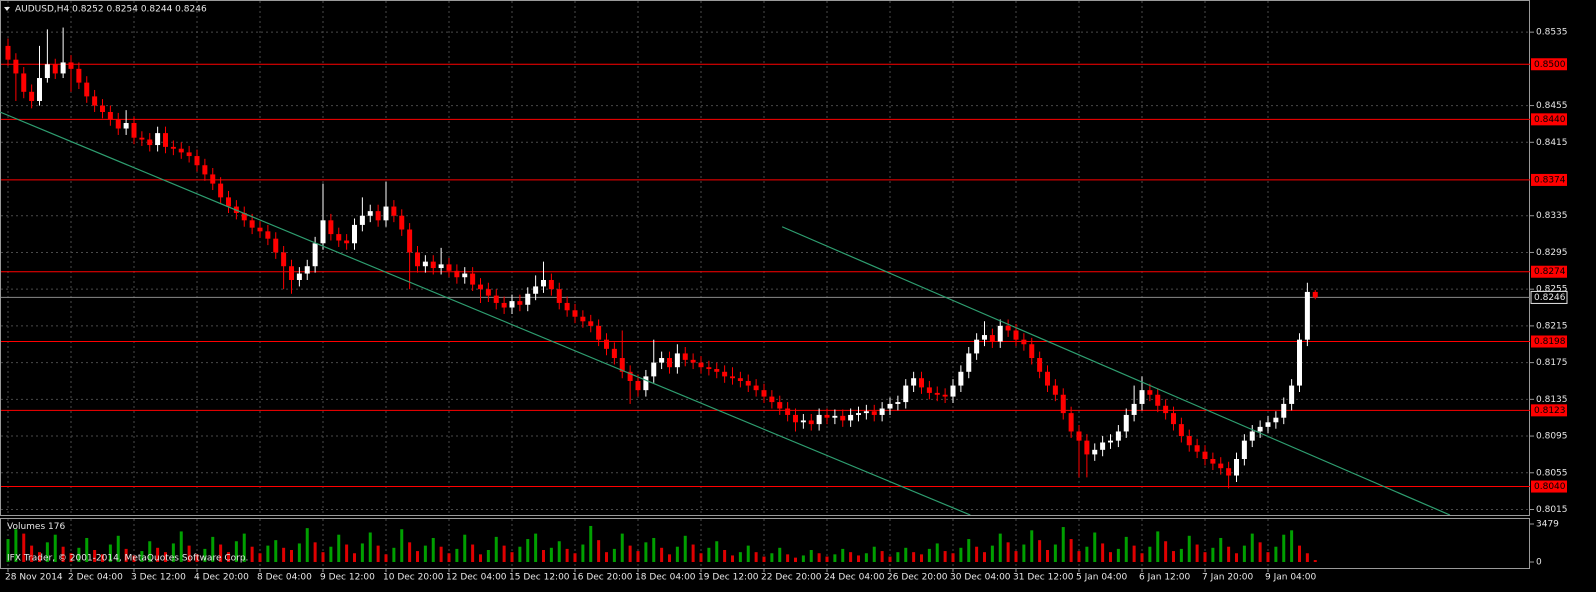 This screenshot has width=1596, height=592. I want to click on menu-triangle, so click(7, 9).